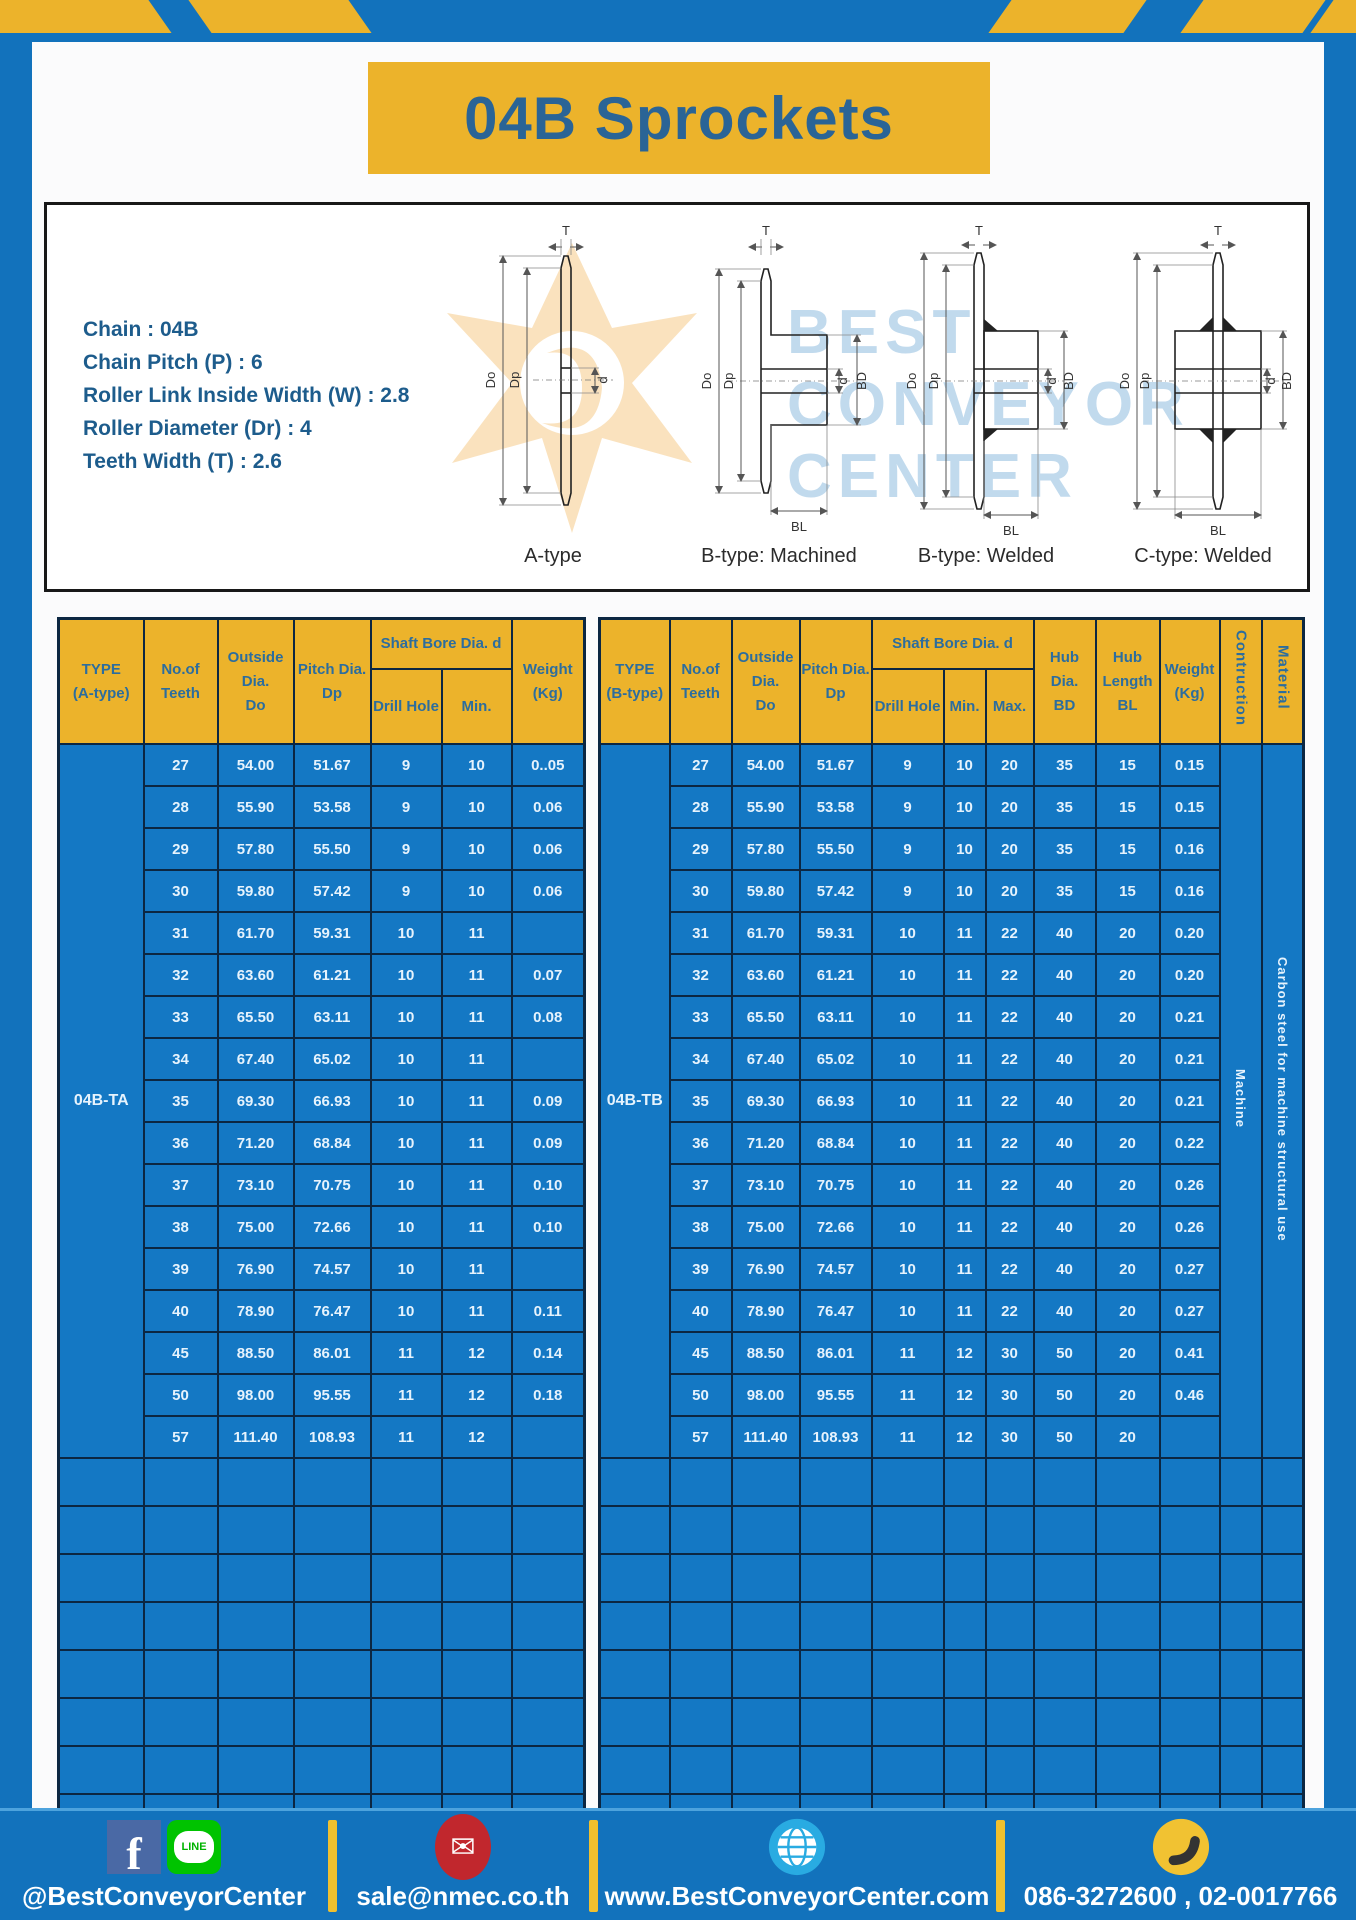  What do you see at coordinates (1051, 380) in the screenshot?
I see `dim-label-d: d` at bounding box center [1051, 380].